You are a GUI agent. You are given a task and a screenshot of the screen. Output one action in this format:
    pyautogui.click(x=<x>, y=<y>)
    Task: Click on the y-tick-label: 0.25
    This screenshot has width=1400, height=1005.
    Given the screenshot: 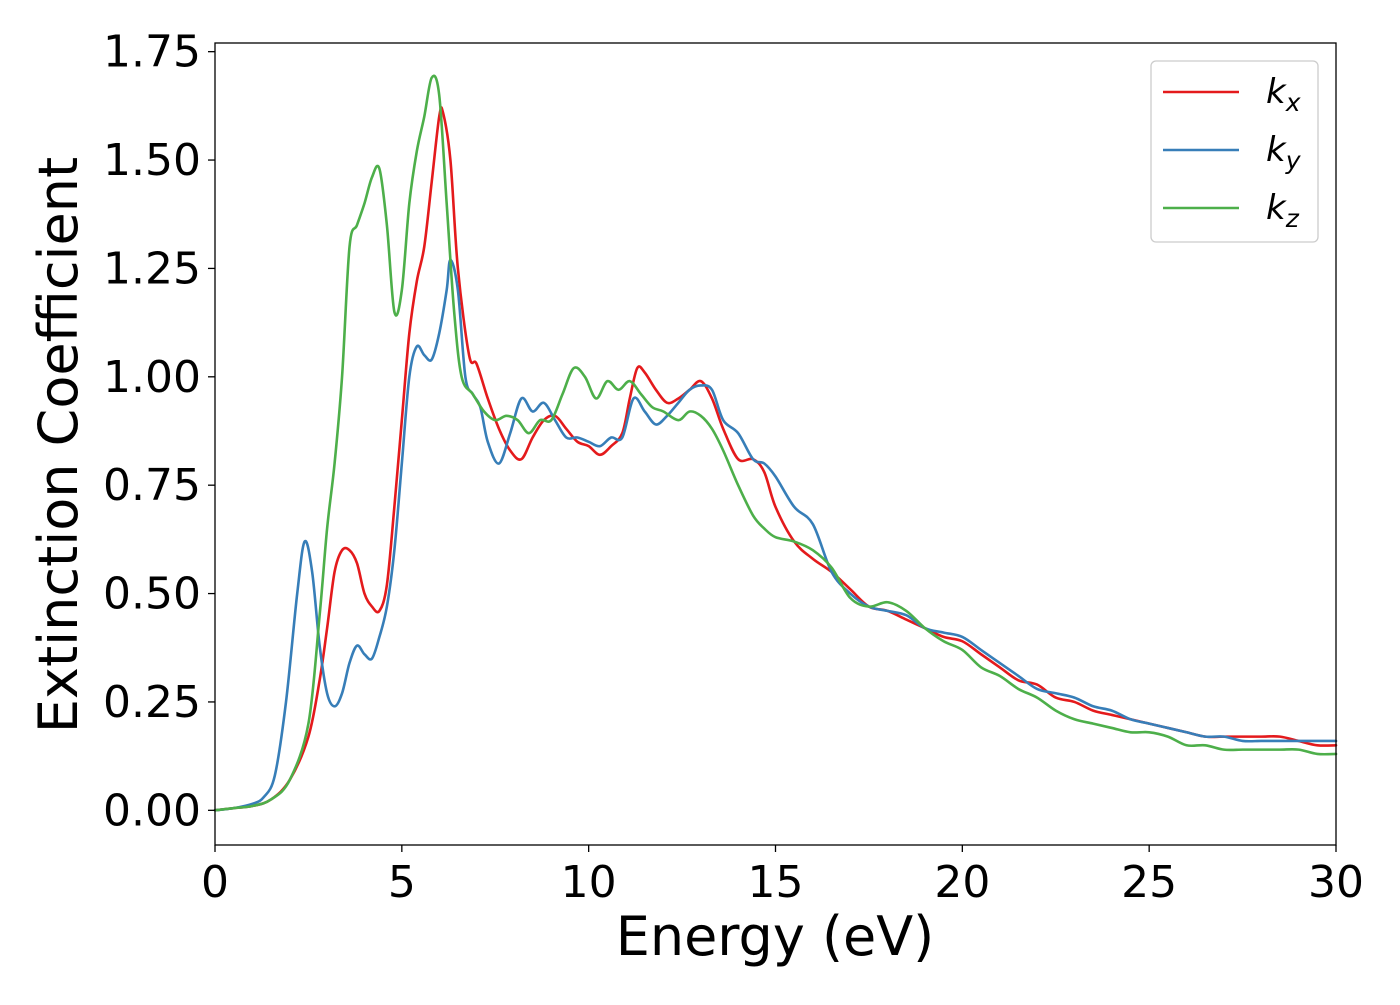 What is the action you would take?
    pyautogui.click(x=152, y=702)
    